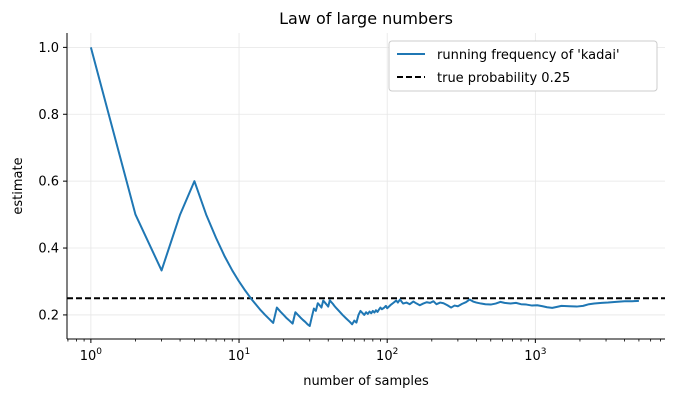 This screenshot has height=400, width=675. I want to click on y-tick-label: 0.8, so click(48, 115).